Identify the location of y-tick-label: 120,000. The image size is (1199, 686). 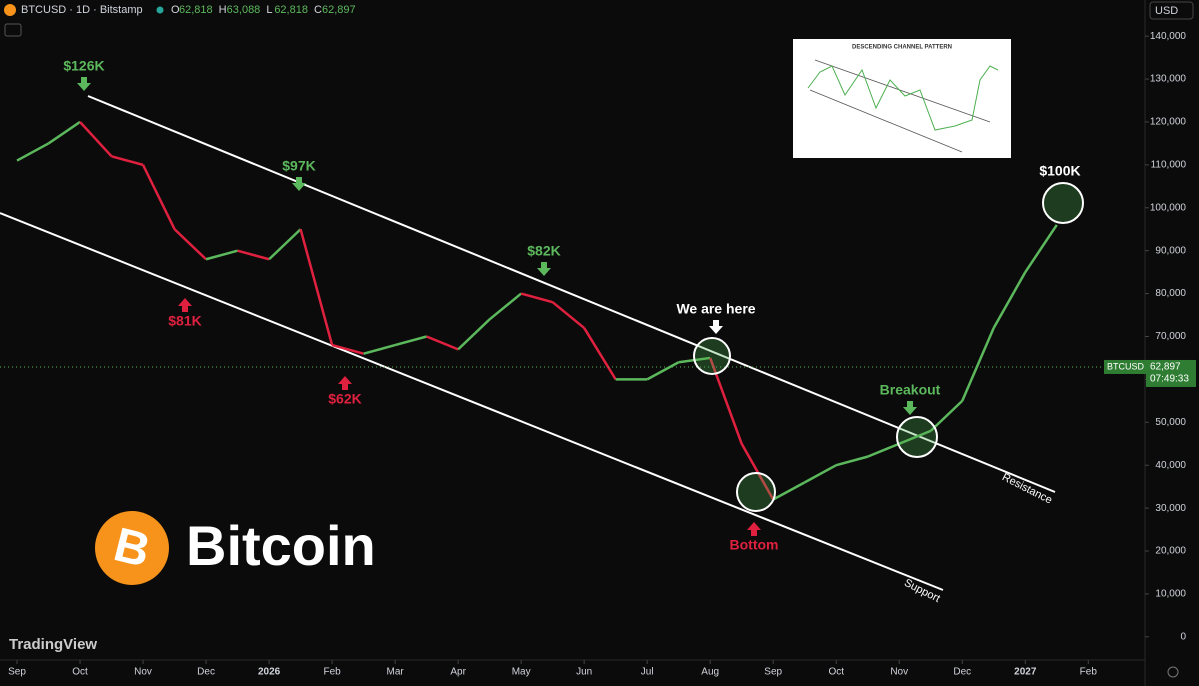
(1168, 122).